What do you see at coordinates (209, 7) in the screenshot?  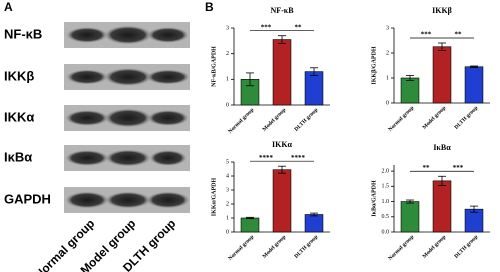 I see `panel-label: B` at bounding box center [209, 7].